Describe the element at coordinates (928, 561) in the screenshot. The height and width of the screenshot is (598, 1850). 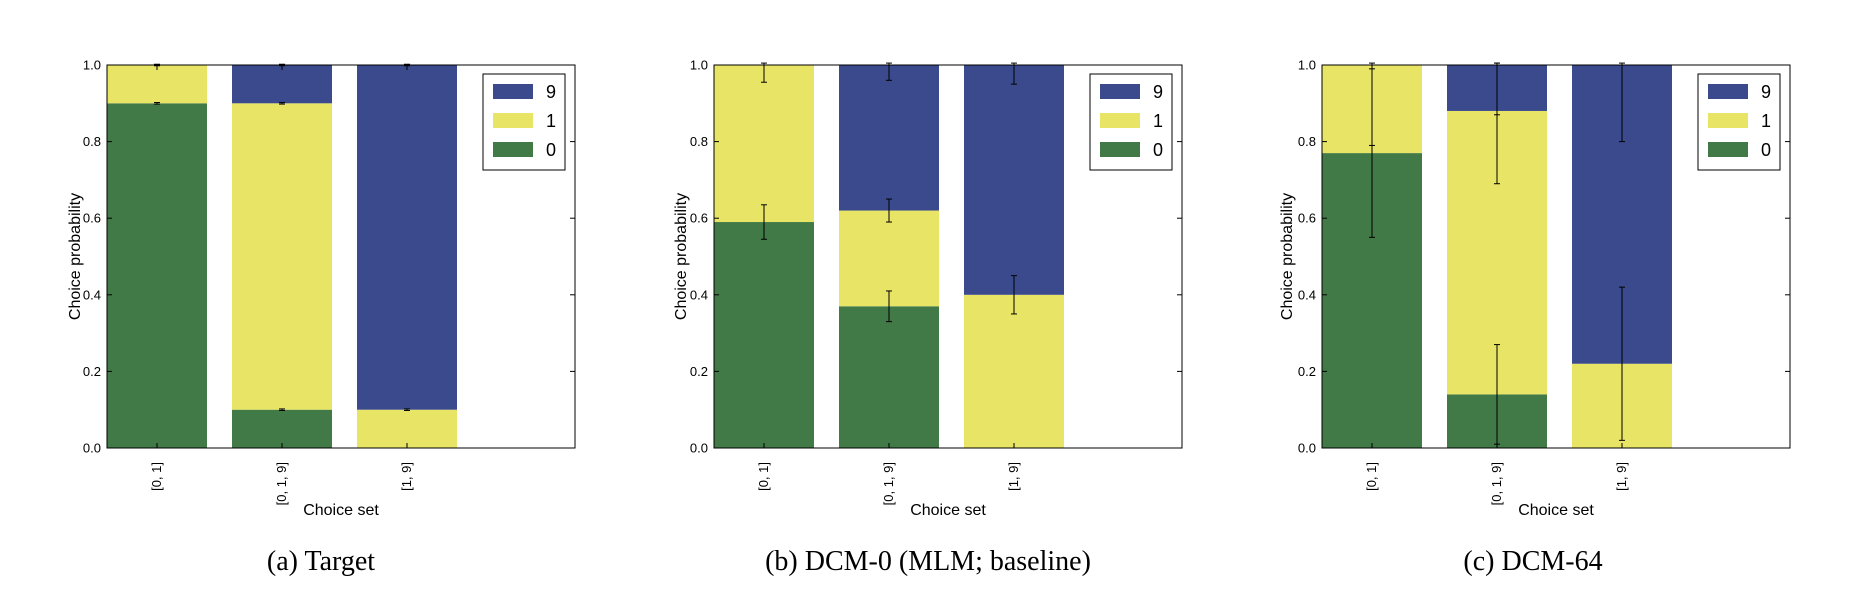
I see `panel-caption: (b) DCM-0 (MLM; baseline)` at that location.